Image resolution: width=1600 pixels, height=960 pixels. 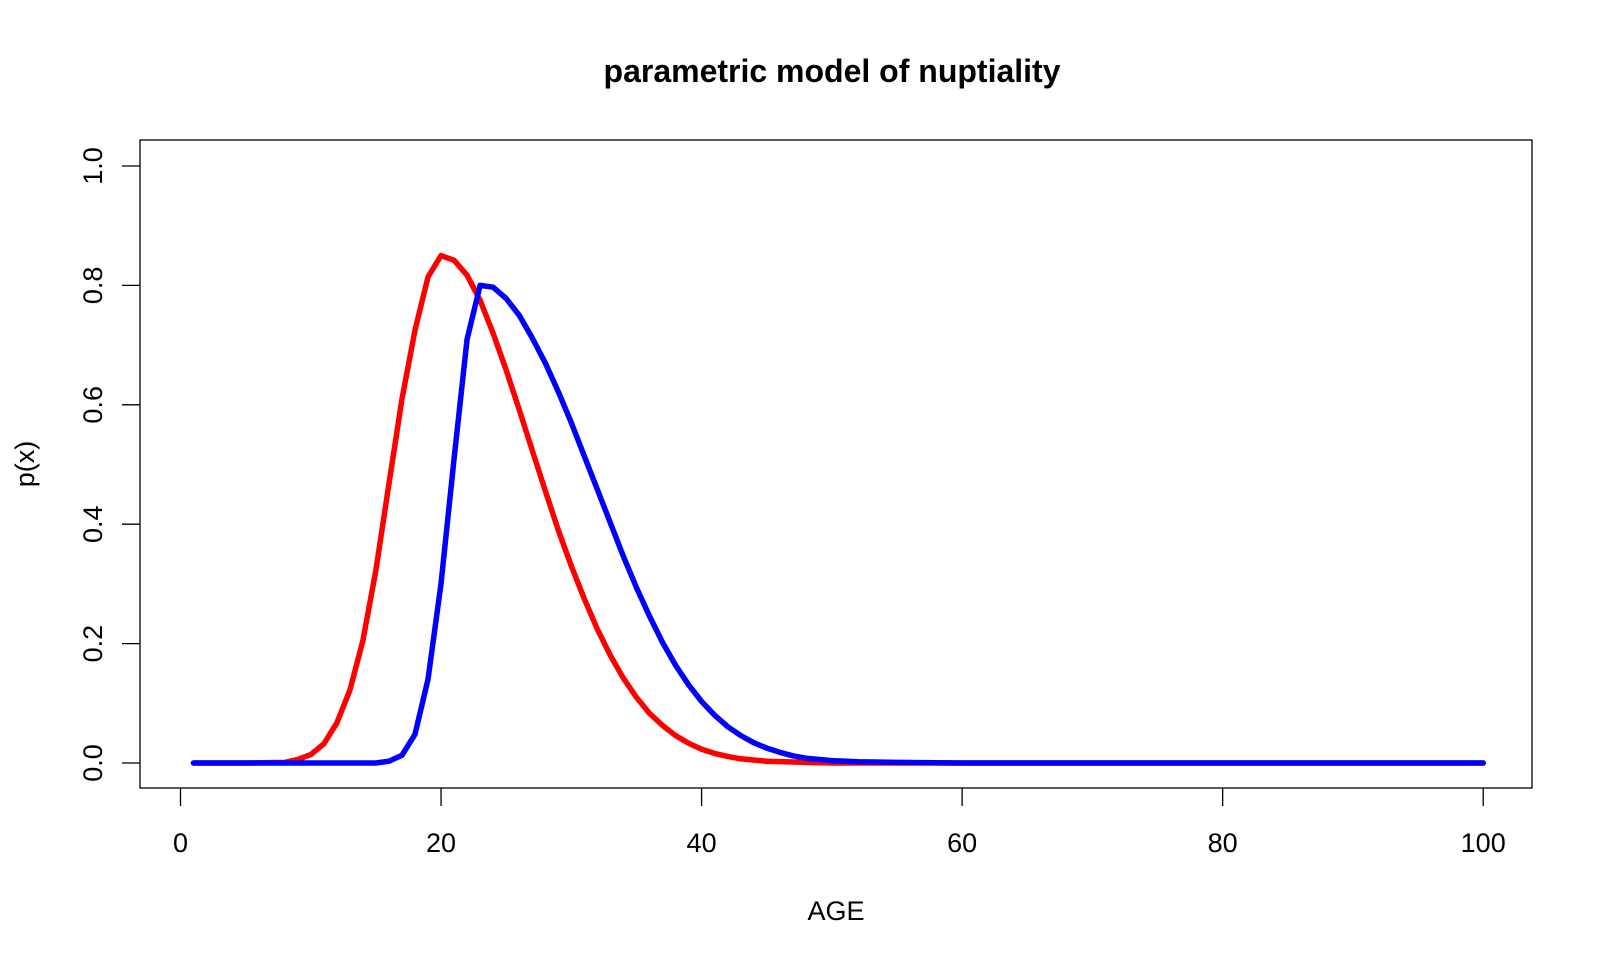 What do you see at coordinates (25, 464) in the screenshot?
I see `y-axis-label: p(x)` at bounding box center [25, 464].